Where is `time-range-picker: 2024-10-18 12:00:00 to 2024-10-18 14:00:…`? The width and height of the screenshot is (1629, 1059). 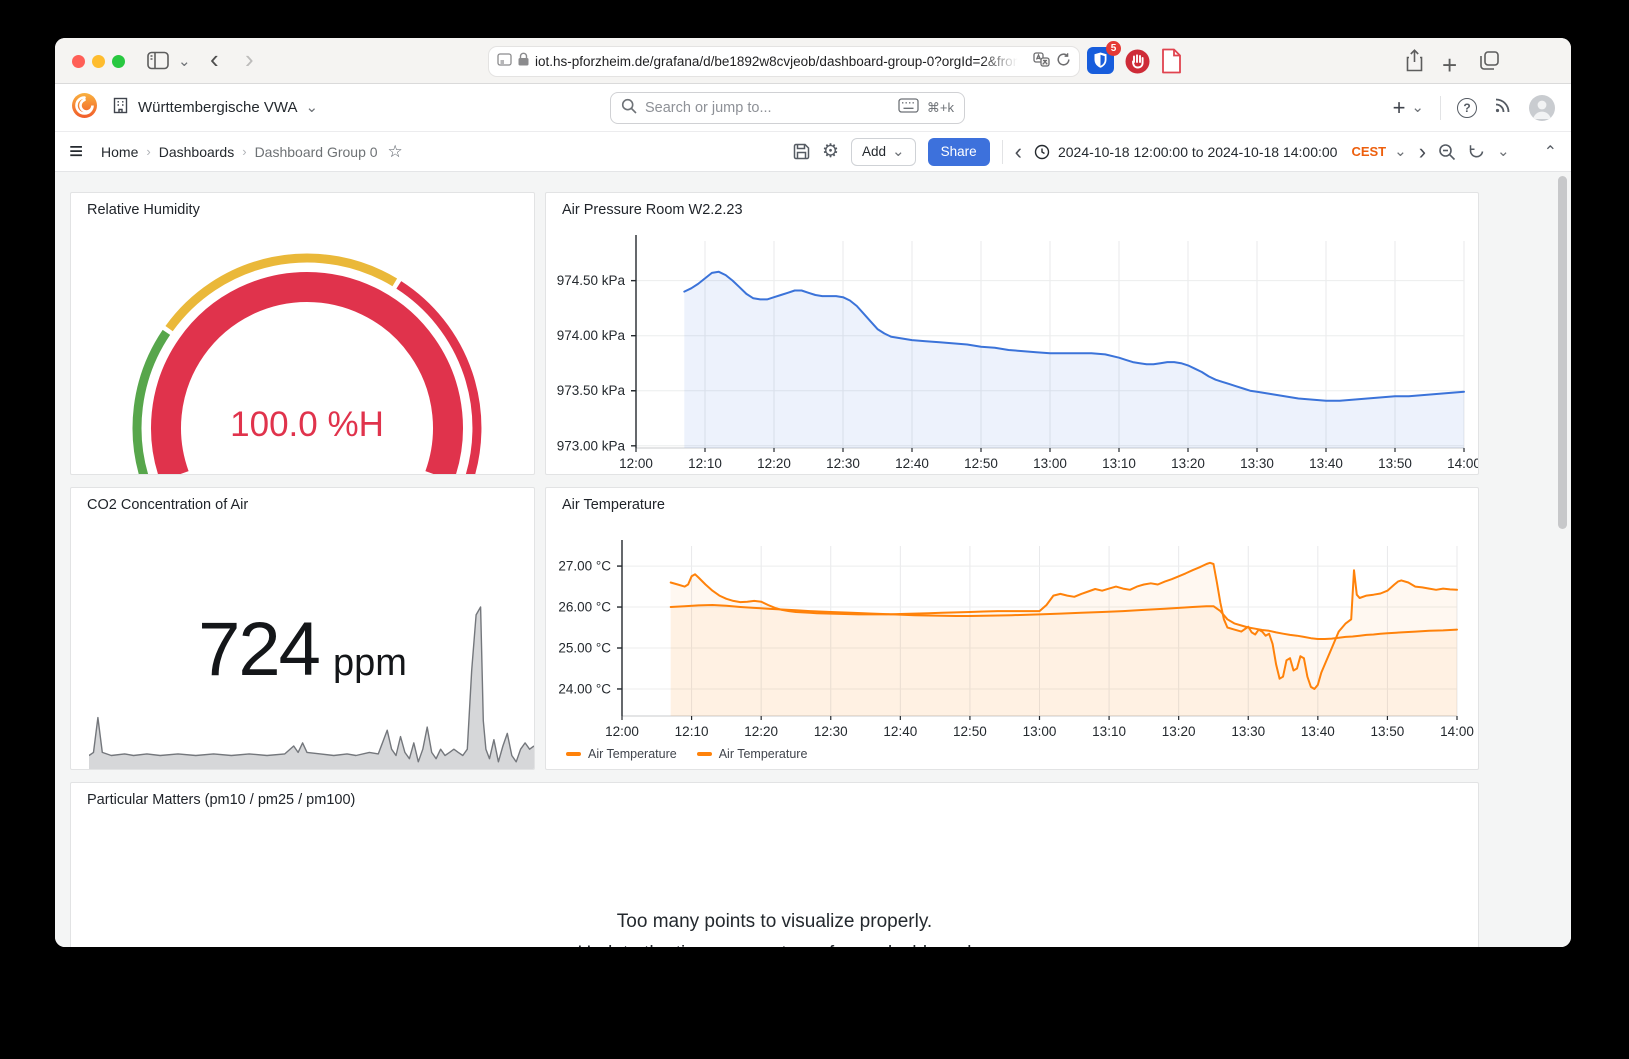 time-range-picker: 2024-10-18 12:00:00 to 2024-10-18 14:00:… is located at coordinates (1220, 152).